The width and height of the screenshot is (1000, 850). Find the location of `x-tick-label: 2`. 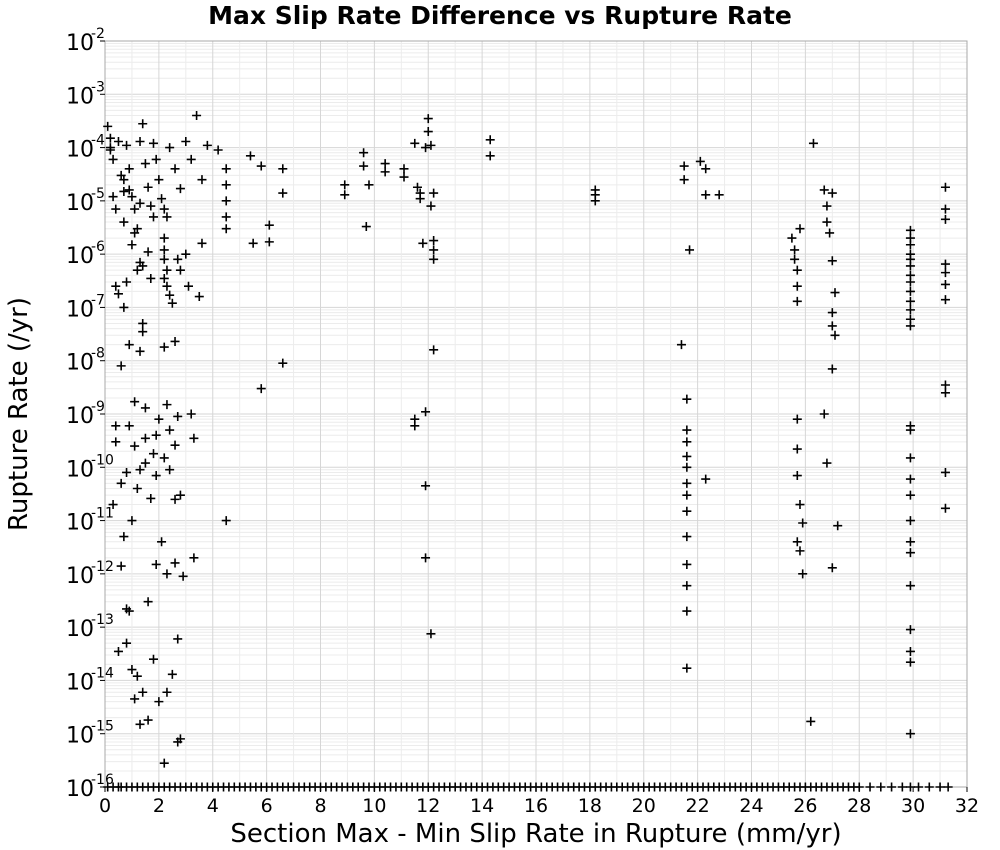

x-tick-label: 2 is located at coordinates (159, 806).